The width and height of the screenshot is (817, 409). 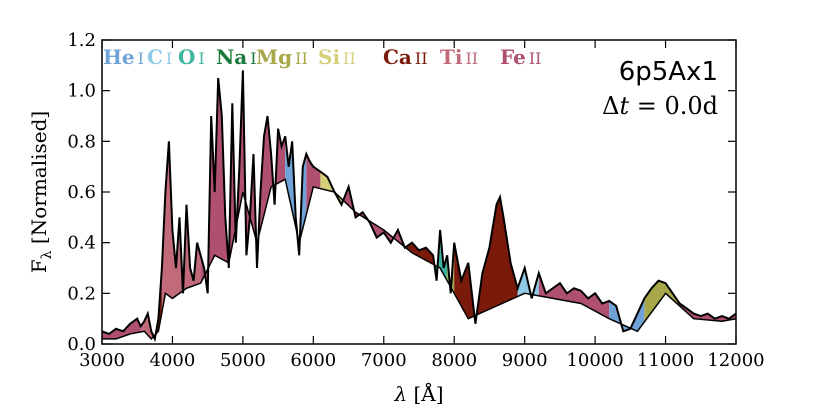 I want to click on y-tick-label: 0.6, so click(x=81, y=192).